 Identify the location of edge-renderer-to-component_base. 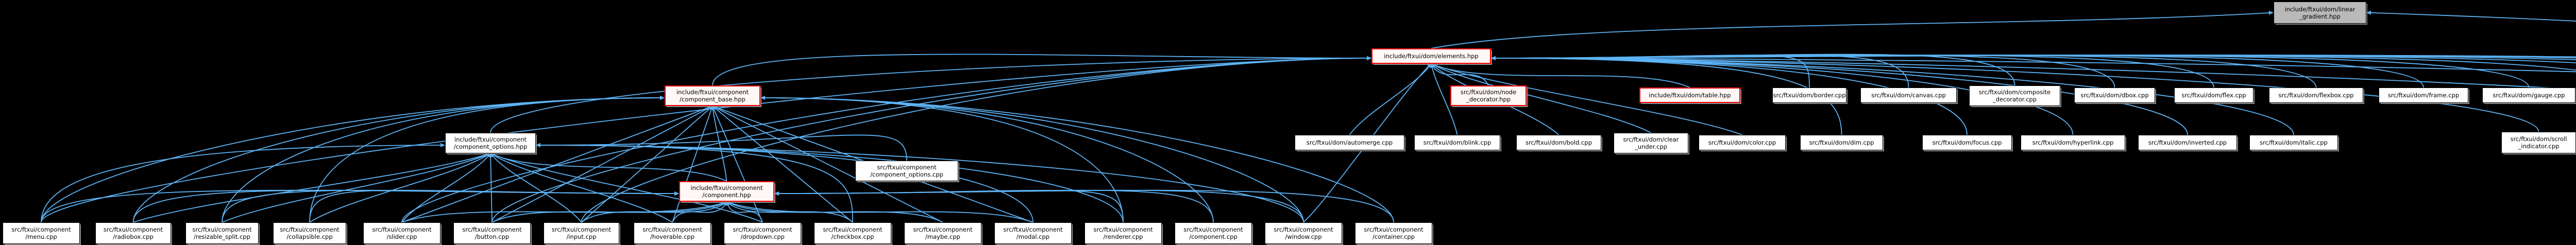
(942, 159).